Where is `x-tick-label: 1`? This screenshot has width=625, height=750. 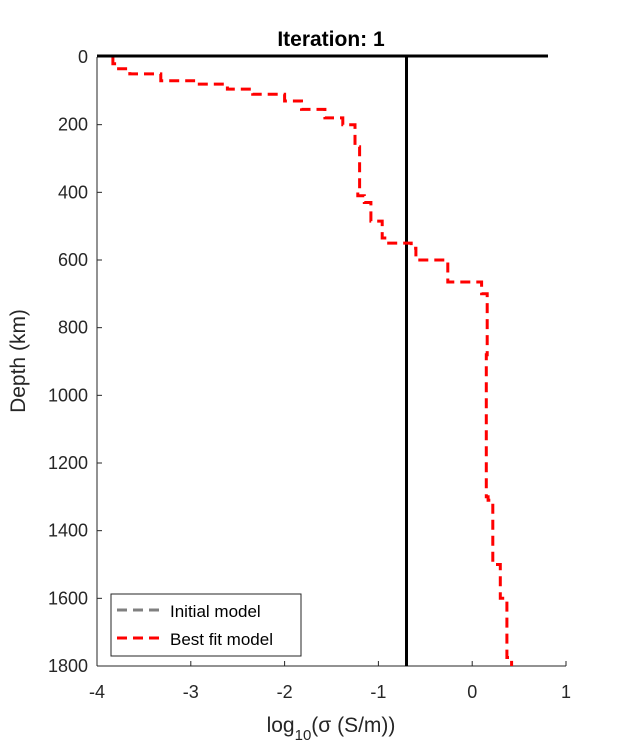 x-tick-label: 1 is located at coordinates (566, 692).